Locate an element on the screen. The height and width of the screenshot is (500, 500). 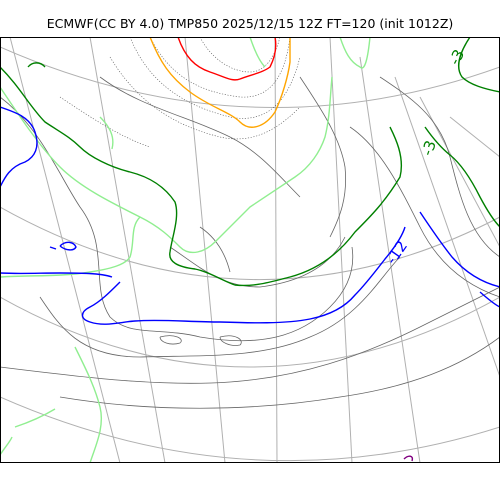
fine-contours is located at coordinates (180, 92).